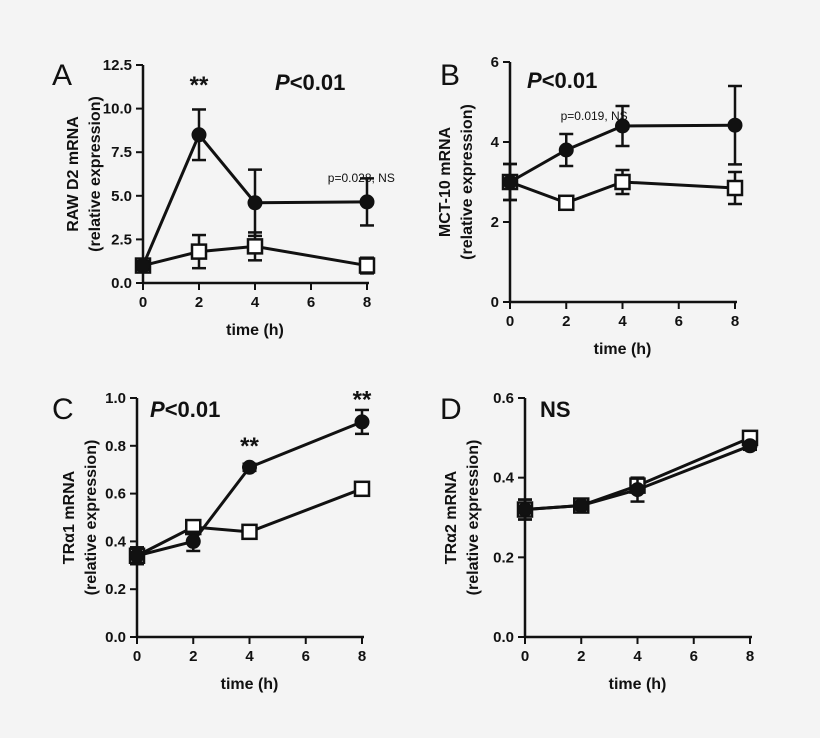 The height and width of the screenshot is (743, 820). I want to click on y-tick-label: 4, so click(495, 142).